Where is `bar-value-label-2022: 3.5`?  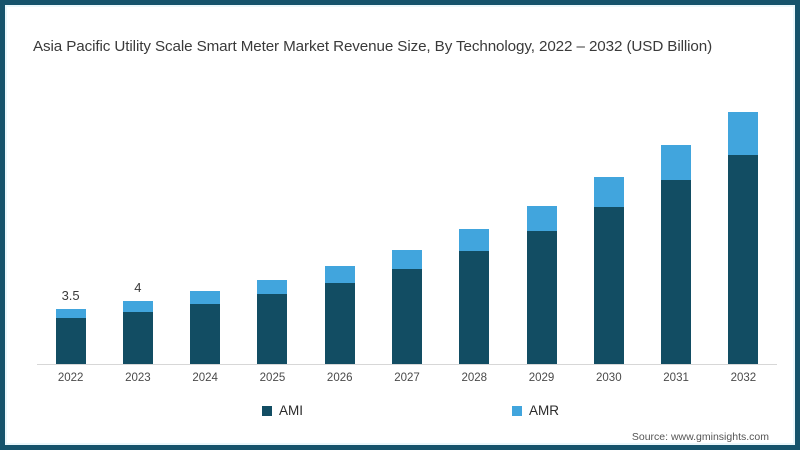
bar-value-label-2022: 3.5 is located at coordinates (70, 295).